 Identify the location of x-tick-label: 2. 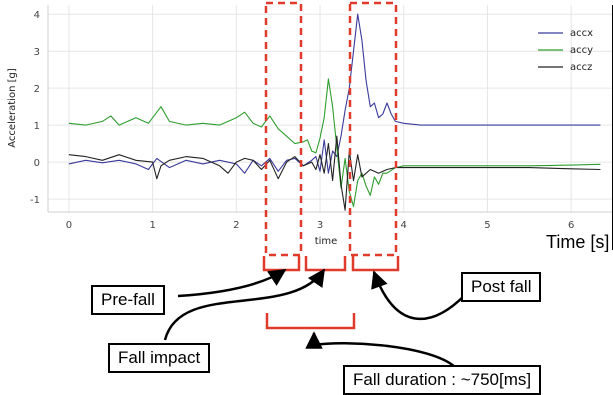
(236, 225).